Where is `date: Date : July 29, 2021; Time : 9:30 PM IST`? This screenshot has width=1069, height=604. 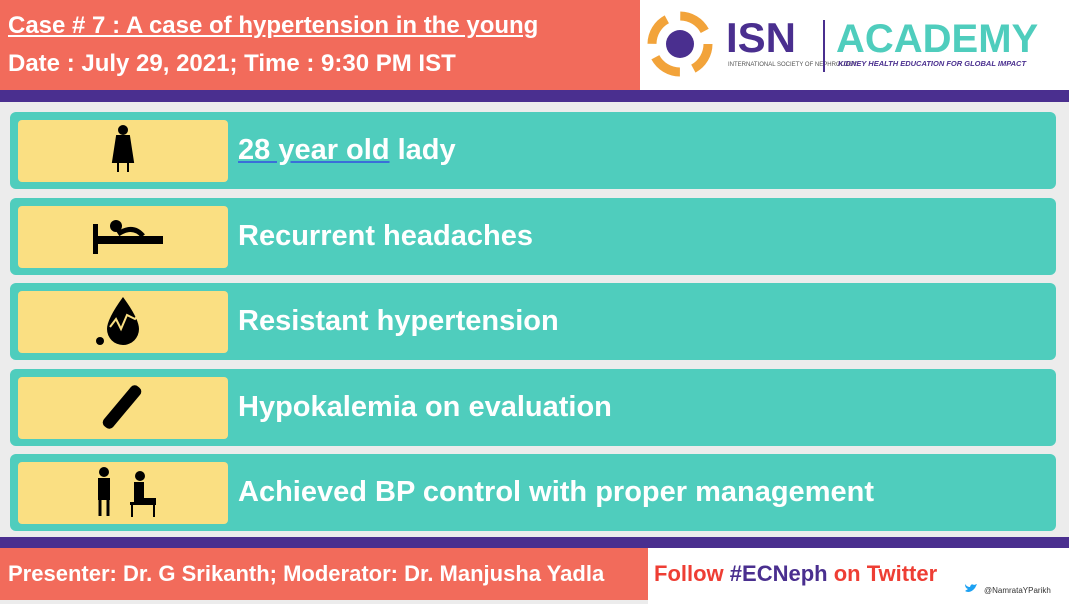
date: Date : July 29, 2021; Time : 9:30 PM IST is located at coordinates (232, 63).